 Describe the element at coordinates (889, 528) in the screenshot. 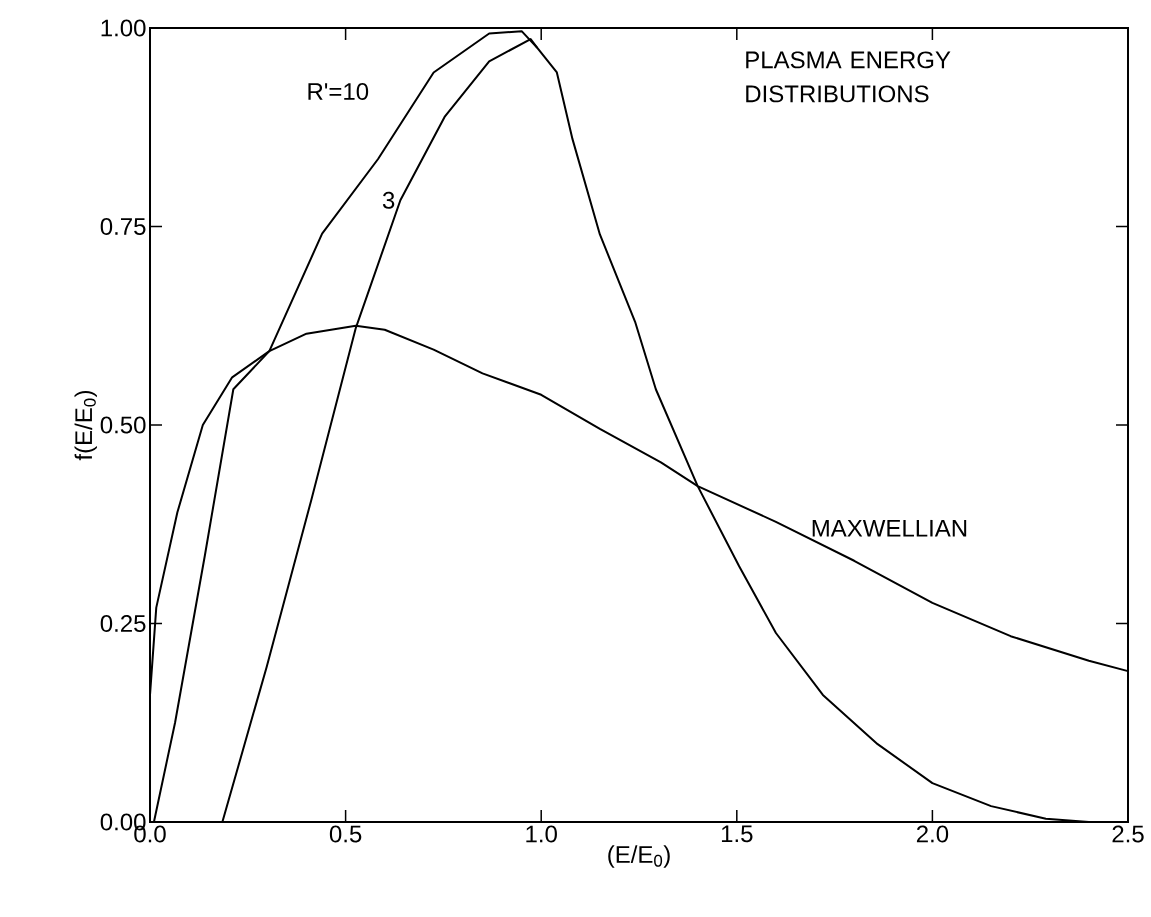

I see `series-label: MAXWELLIAN` at that location.